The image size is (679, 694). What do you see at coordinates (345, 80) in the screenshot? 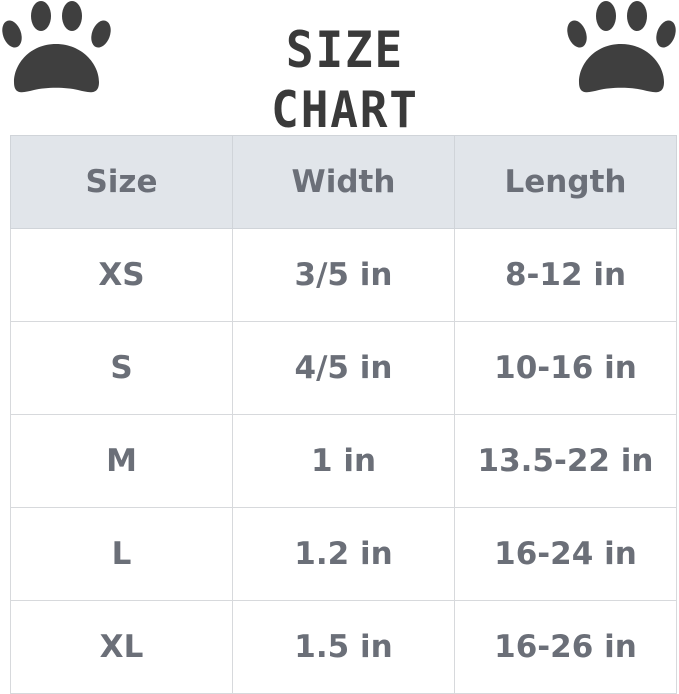
I see `page-title: SIZE CHART` at bounding box center [345, 80].